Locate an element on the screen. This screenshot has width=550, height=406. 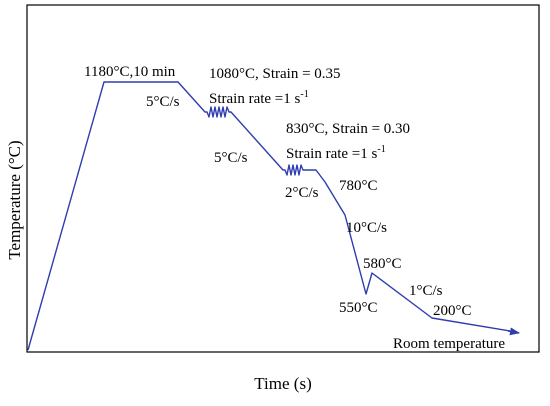
deformation-1-label: 1080°C, Strain = 0.35 is located at coordinates (275, 74).